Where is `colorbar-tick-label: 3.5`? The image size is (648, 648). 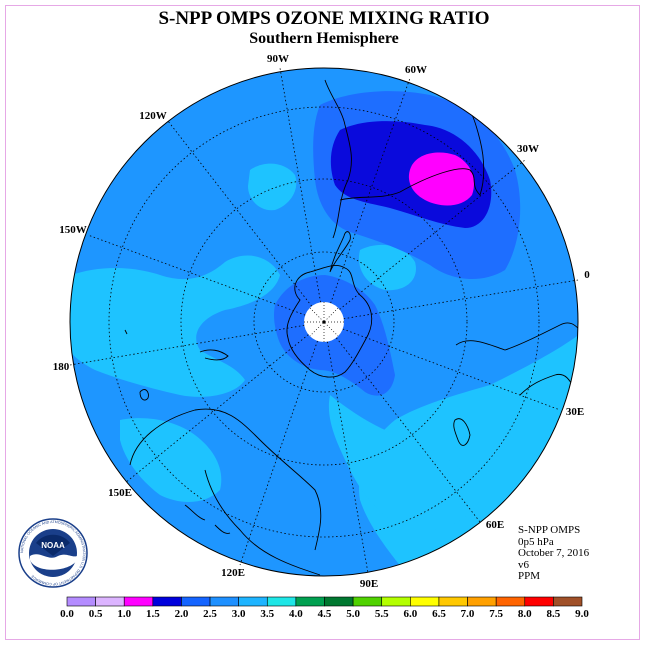 colorbar-tick-label: 3.5 is located at coordinates (267, 614).